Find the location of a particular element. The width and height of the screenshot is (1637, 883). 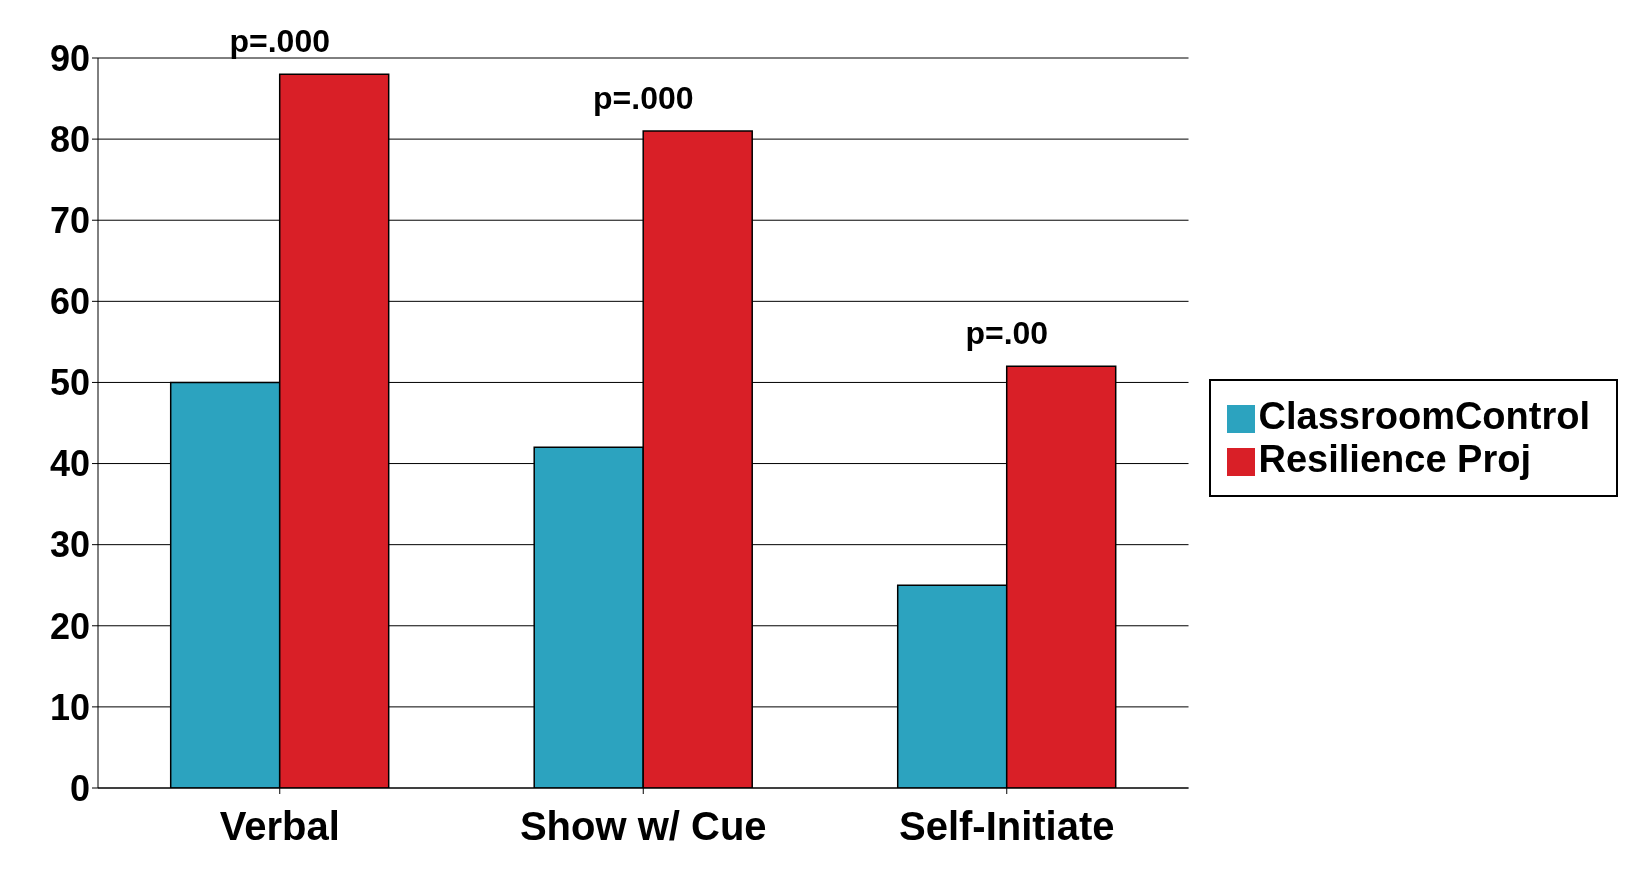

x-tick-label: Show w/ Cue is located at coordinates (643, 826).